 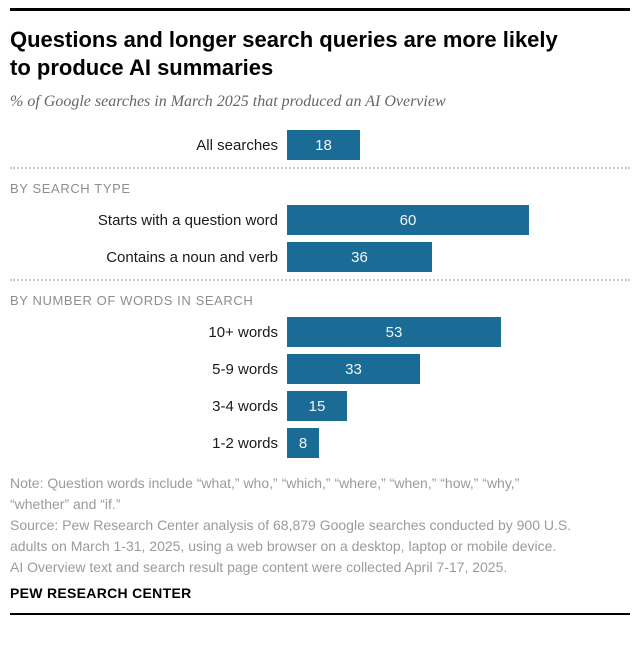 I want to click on bar-row: 10+ words 53, so click(x=320, y=332).